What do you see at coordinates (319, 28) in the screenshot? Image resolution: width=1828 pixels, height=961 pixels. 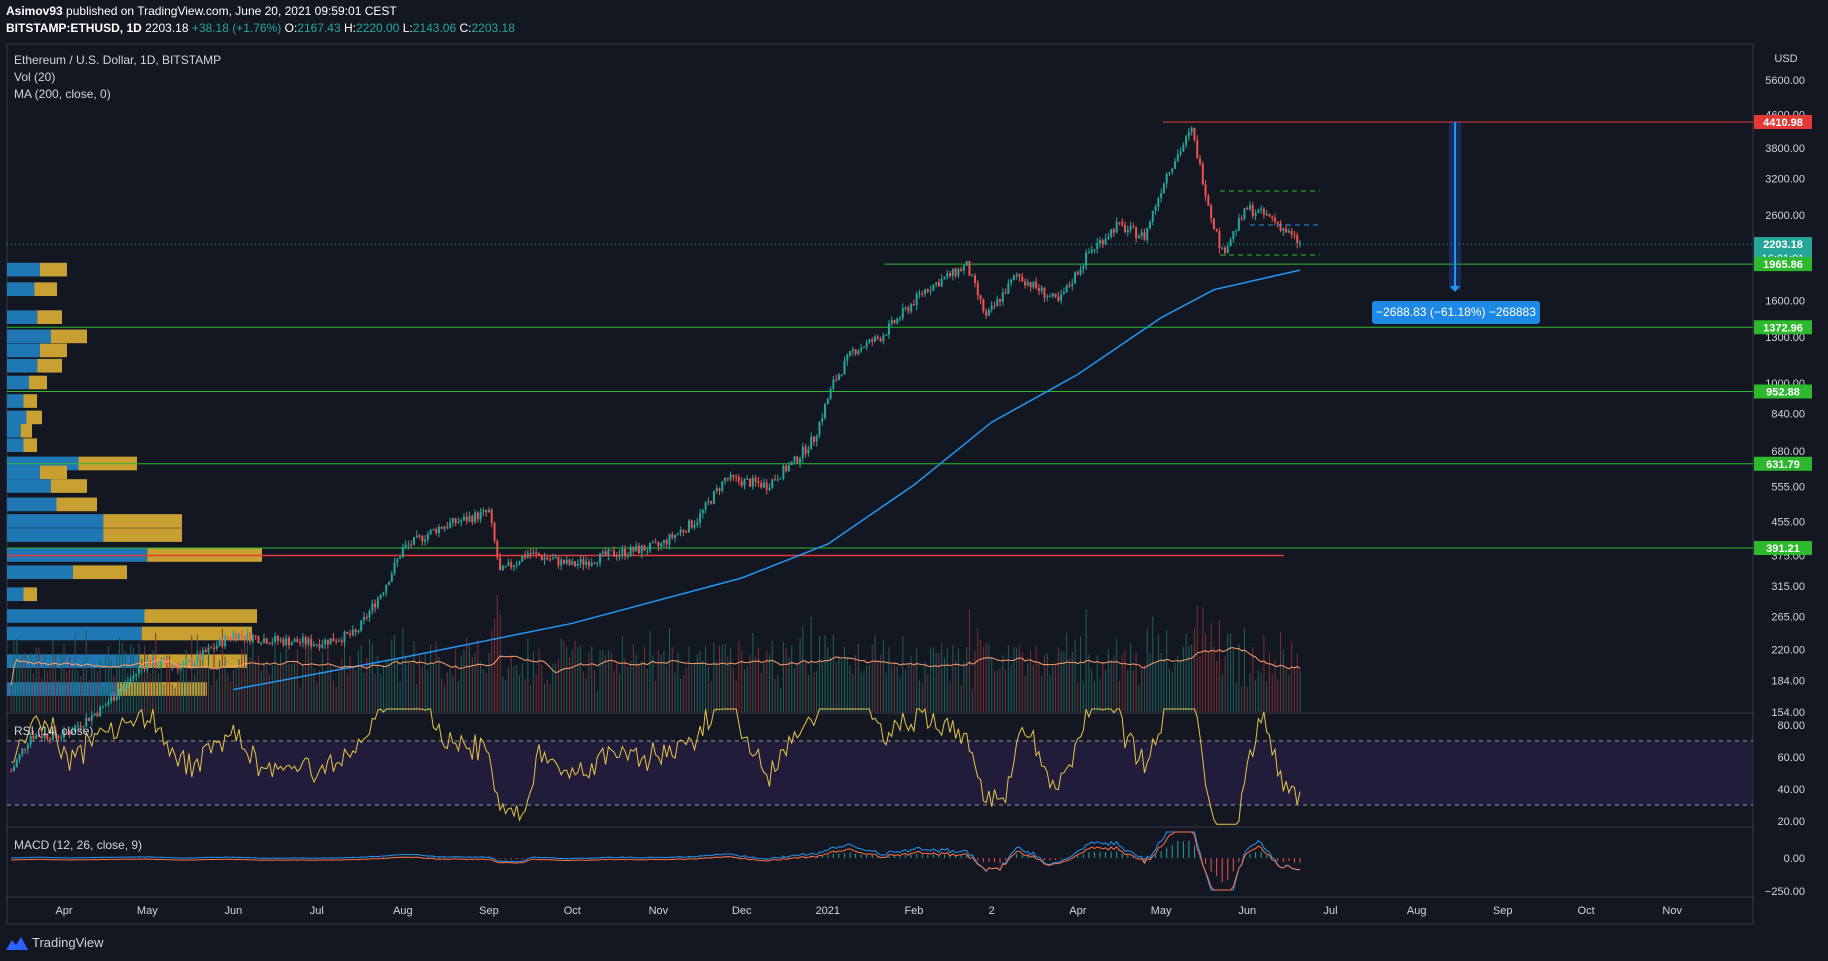 I see `open-value: 2167.43` at bounding box center [319, 28].